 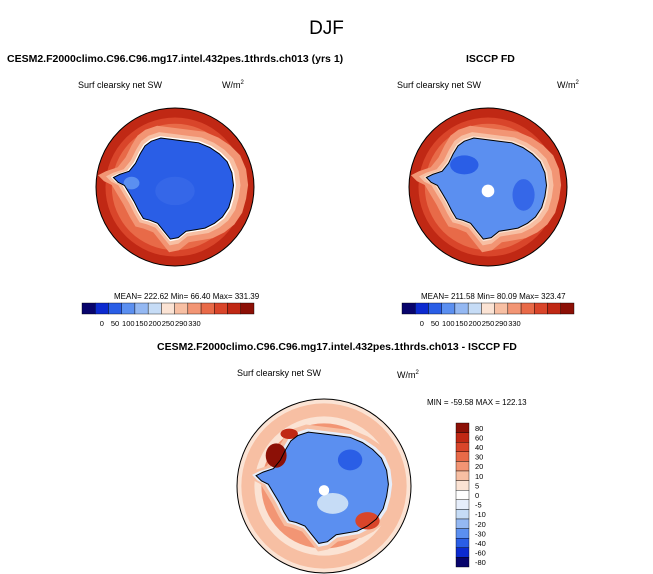 What do you see at coordinates (479, 457) in the screenshot?
I see `colorbar-tick-label: 30` at bounding box center [479, 457].